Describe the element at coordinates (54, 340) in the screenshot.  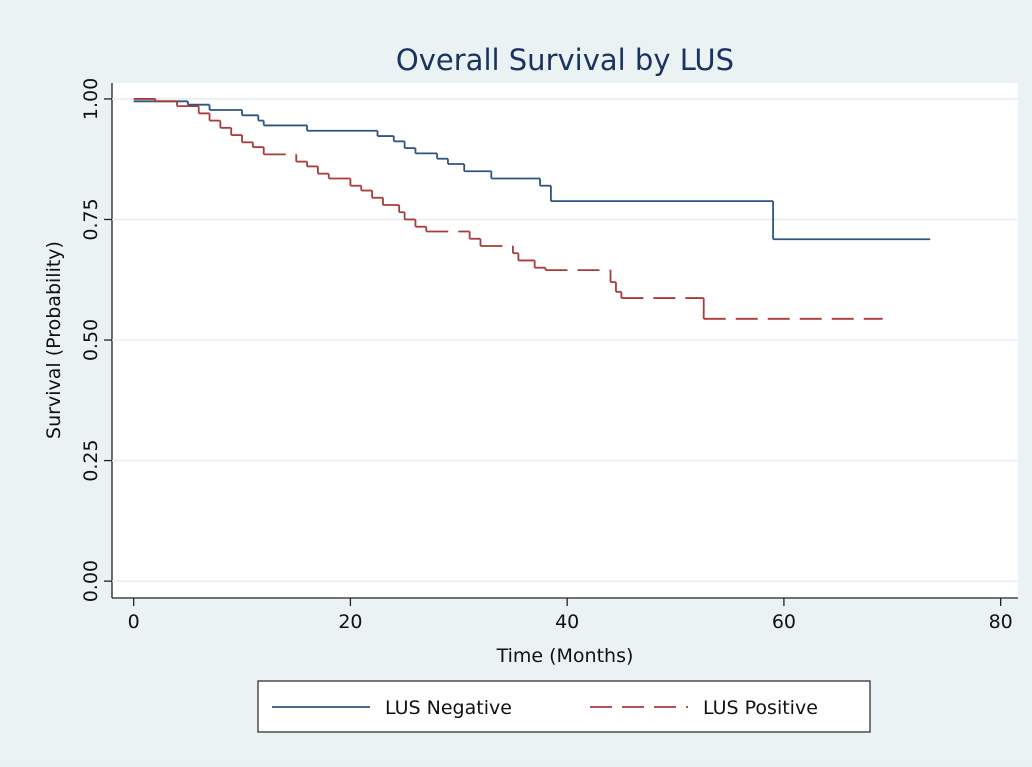
I see `y-axis-label: Survival (Probability)` at that location.